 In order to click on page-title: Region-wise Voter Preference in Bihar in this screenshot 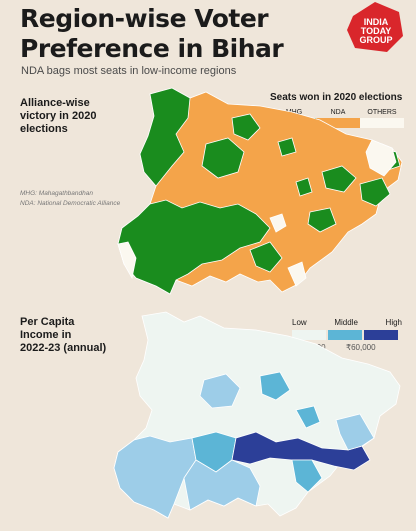, I will do `click(170, 34)`.